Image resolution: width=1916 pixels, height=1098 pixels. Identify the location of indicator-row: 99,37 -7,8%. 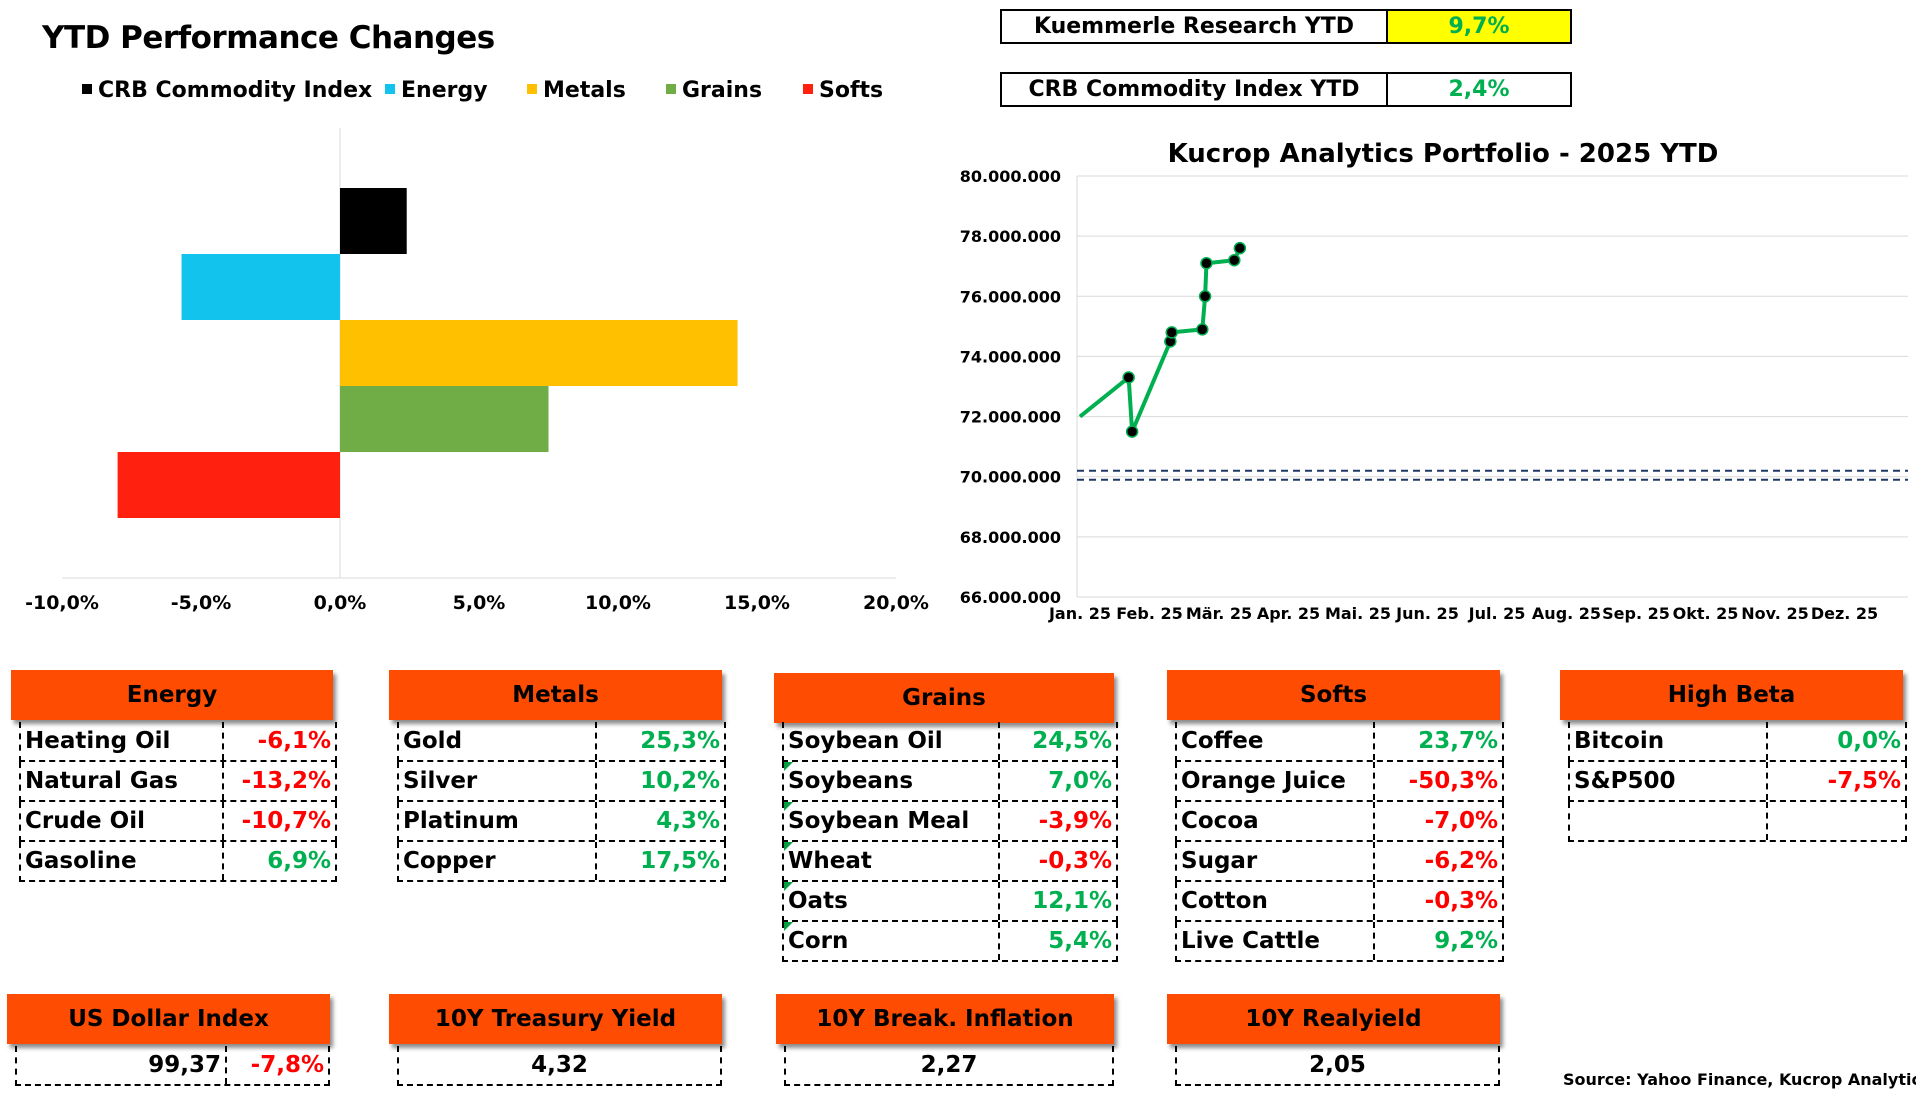
(172, 1066).